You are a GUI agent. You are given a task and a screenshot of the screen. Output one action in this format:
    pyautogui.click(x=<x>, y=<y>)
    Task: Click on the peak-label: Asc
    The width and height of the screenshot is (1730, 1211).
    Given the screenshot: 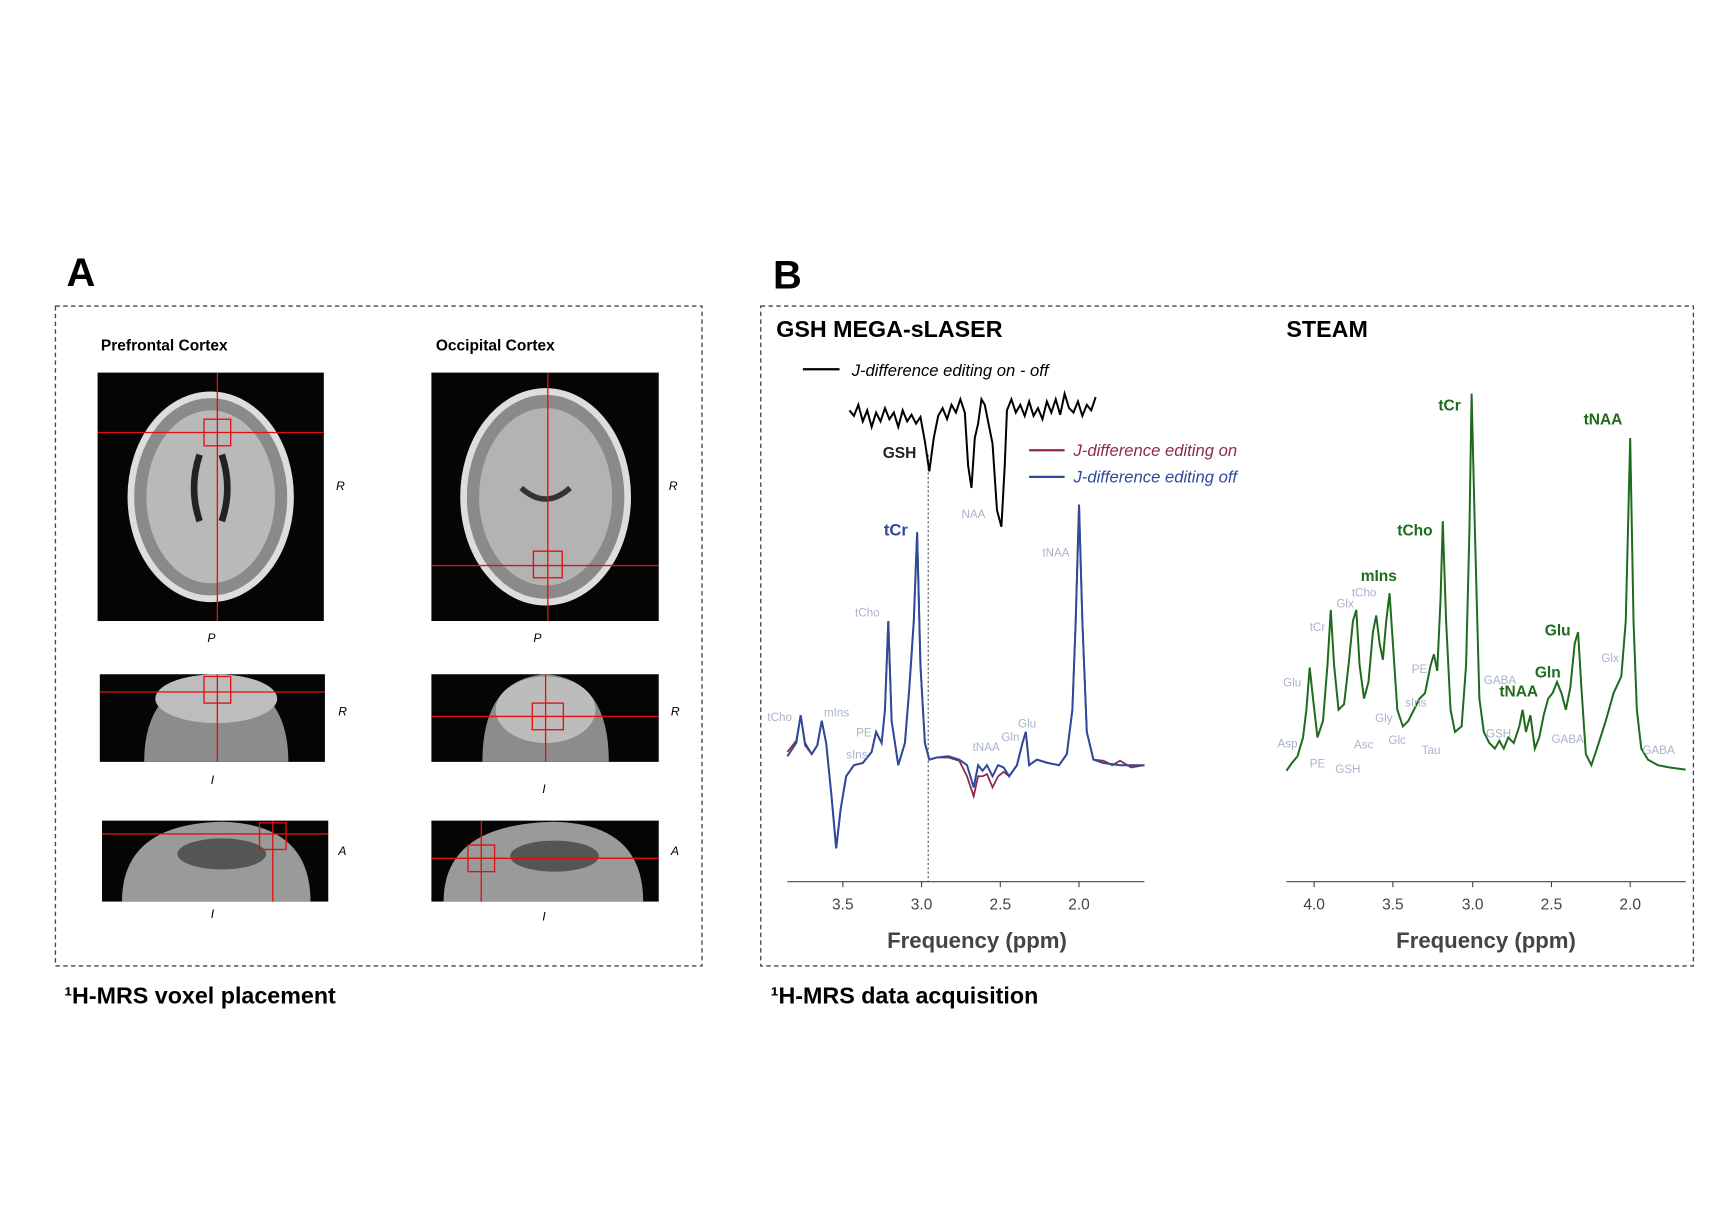 What is the action you would take?
    pyautogui.click(x=1364, y=745)
    